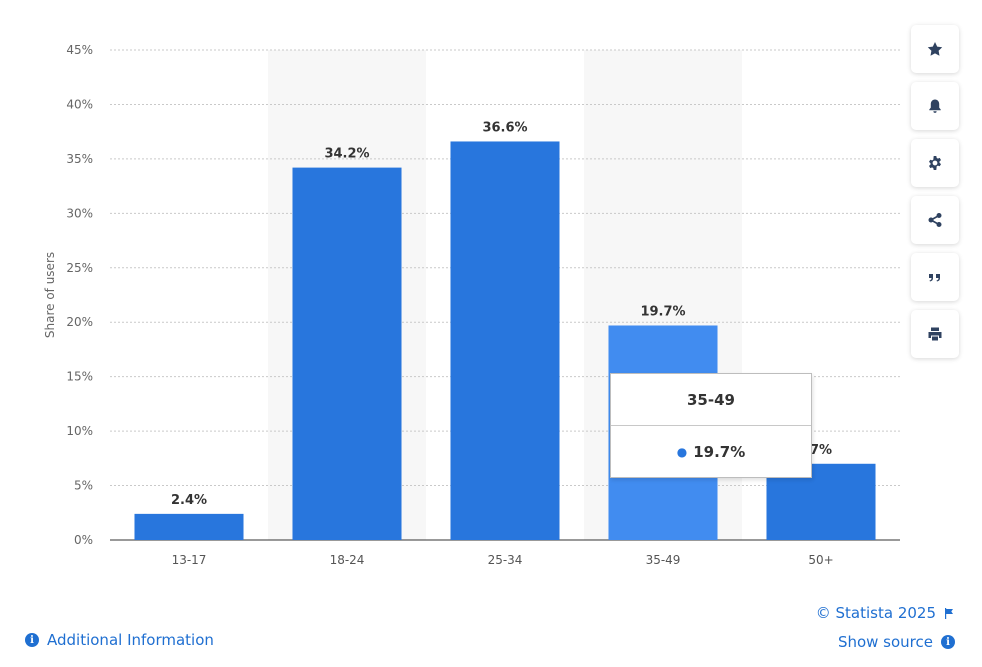 Image resolution: width=982 pixels, height=667 pixels. I want to click on star-icon, so click(935, 49).